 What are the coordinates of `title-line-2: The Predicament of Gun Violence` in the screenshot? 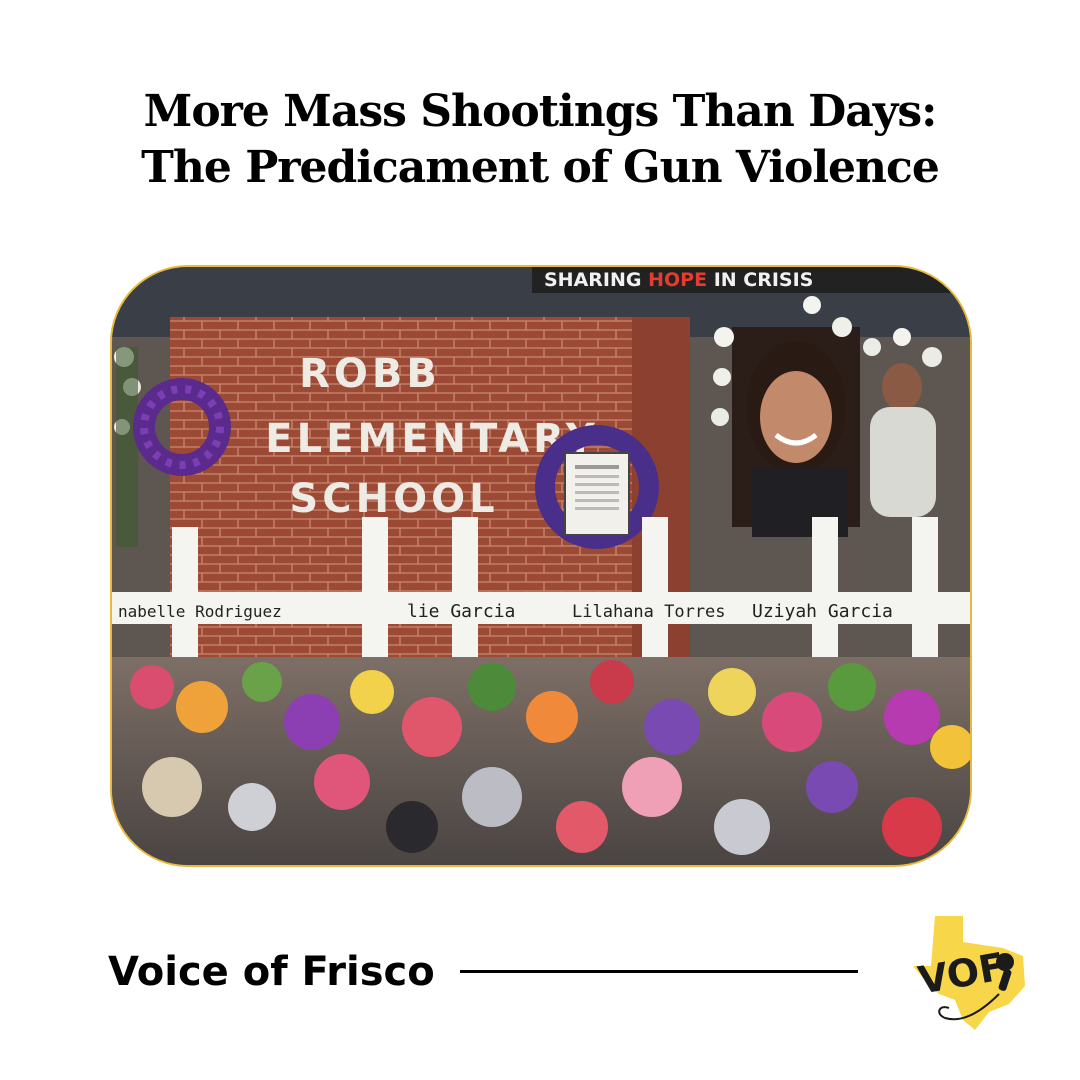 It's located at (540, 167).